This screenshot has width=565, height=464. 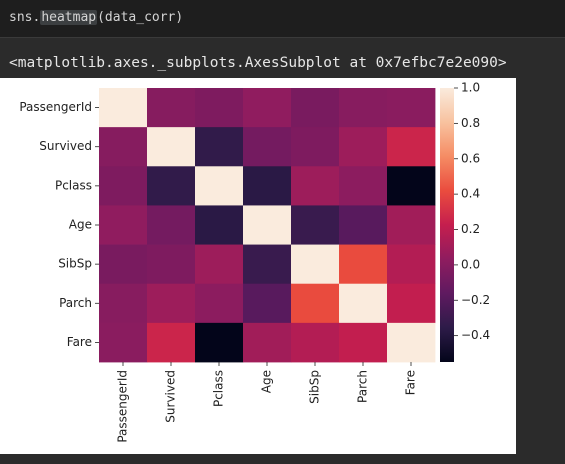 What do you see at coordinates (447, 225) in the screenshot?
I see `colorbar` at bounding box center [447, 225].